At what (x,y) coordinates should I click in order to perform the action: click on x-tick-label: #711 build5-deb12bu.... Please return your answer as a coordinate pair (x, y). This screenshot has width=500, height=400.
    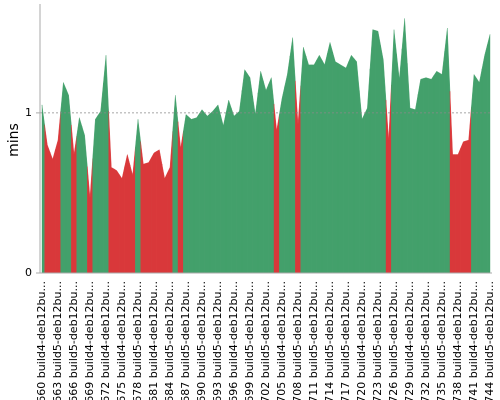
    Looking at the image, I should click on (313, 340).